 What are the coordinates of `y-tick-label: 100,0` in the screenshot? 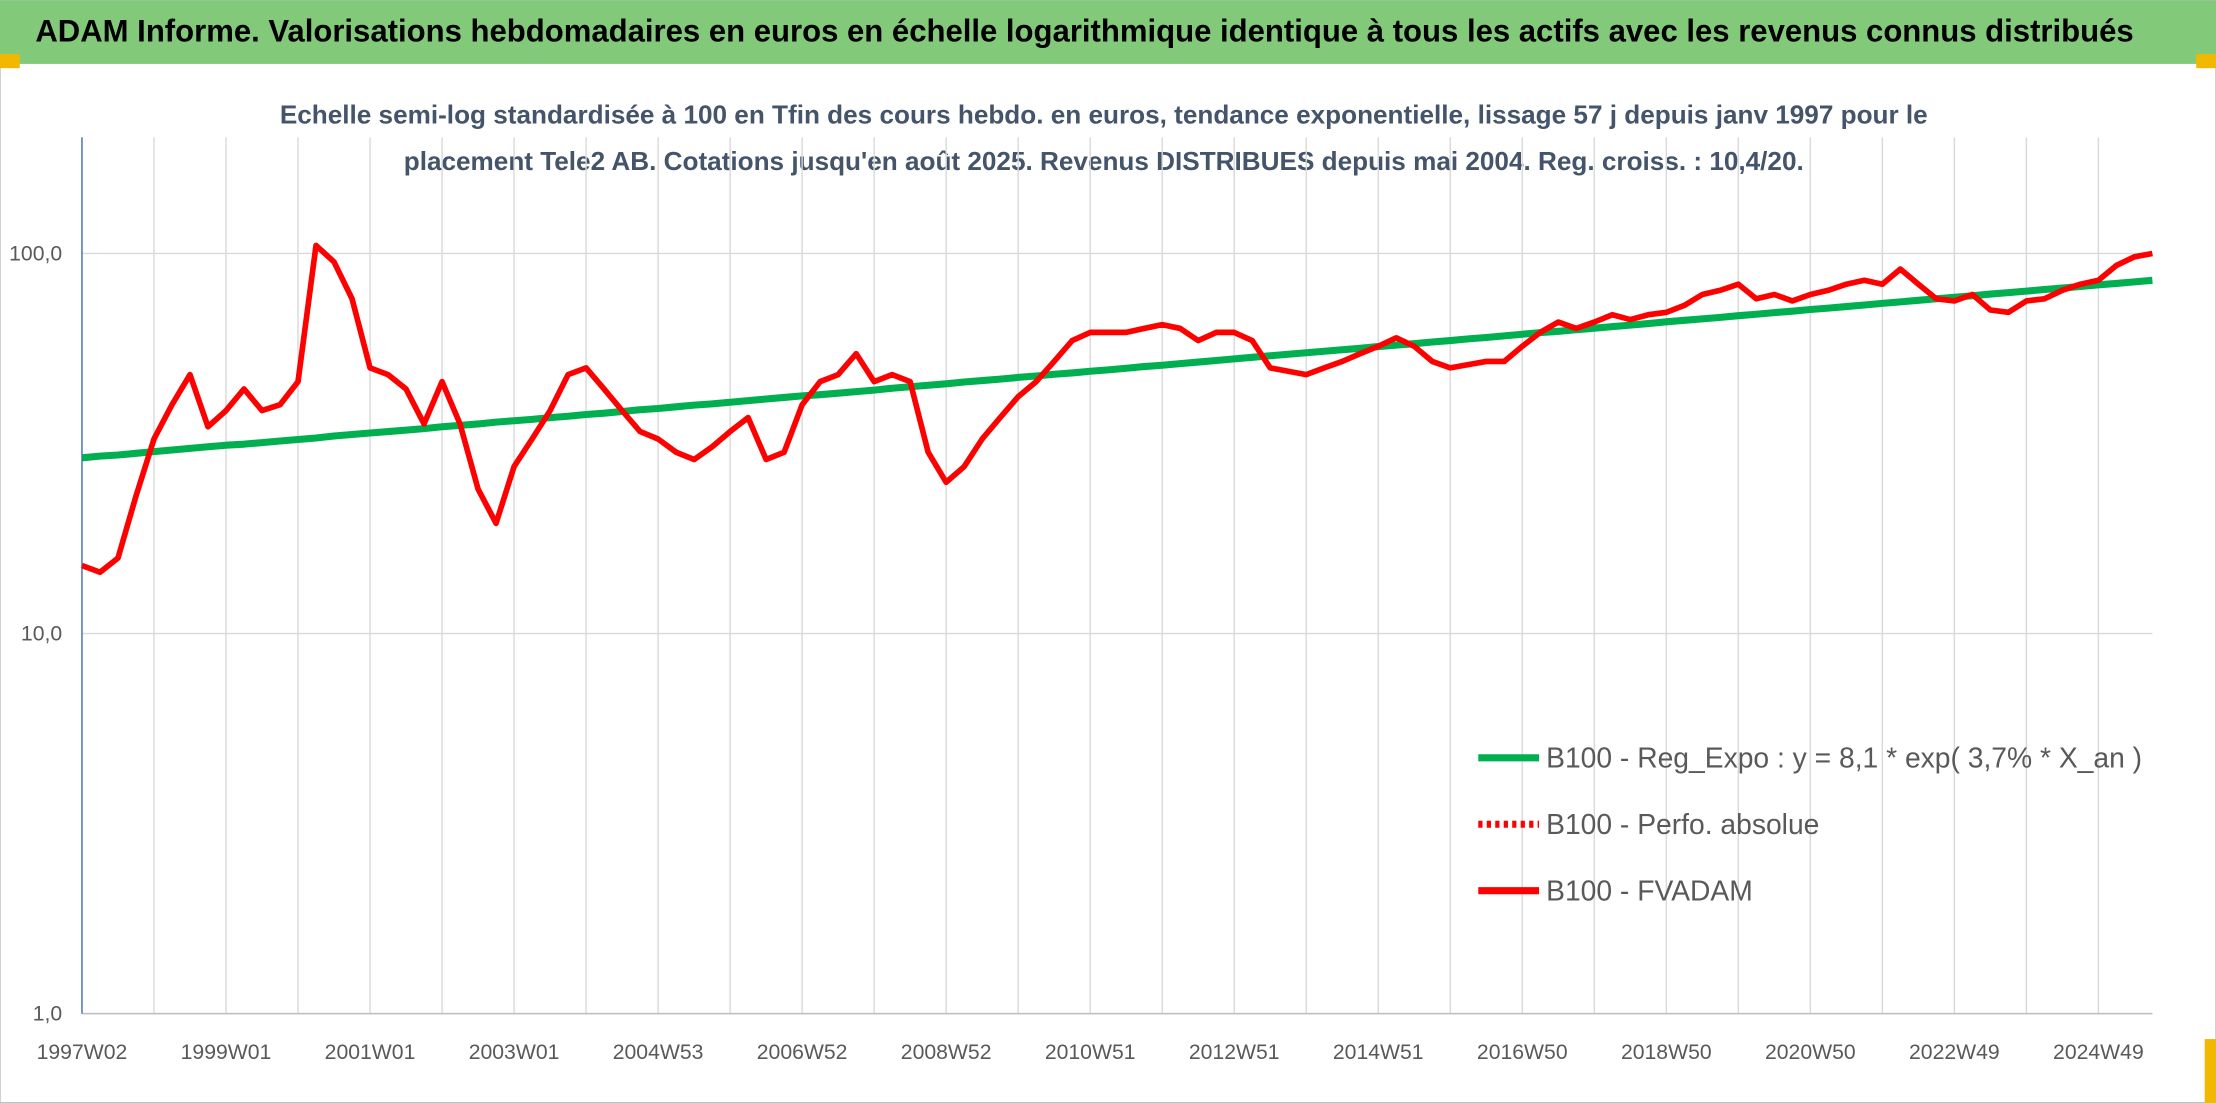 It's located at (35, 254).